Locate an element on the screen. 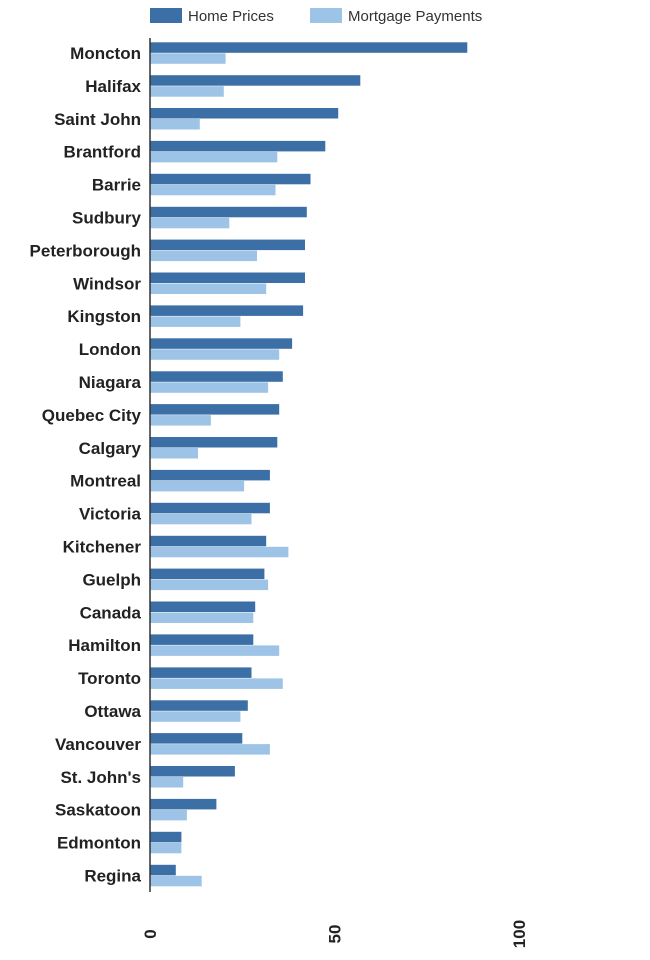 Image resolution: width=650 pixels, height=960 pixels. category-label: Kitchener is located at coordinates (102, 547).